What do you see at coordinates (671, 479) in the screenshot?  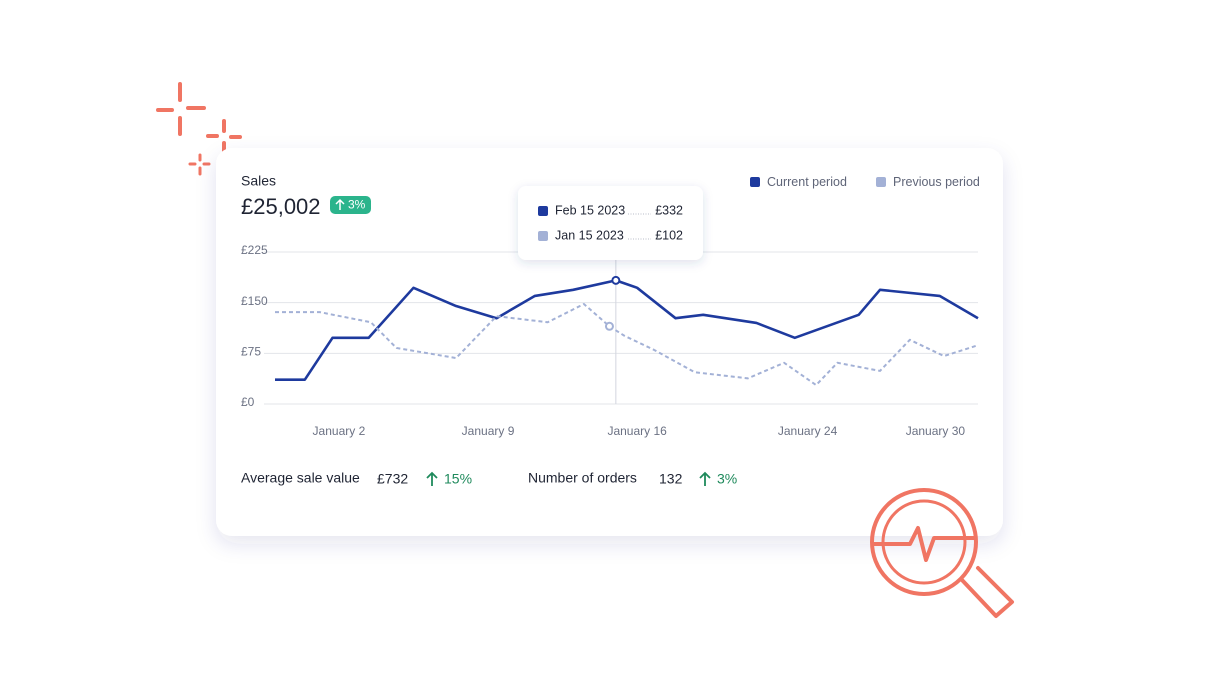 I see `metric-value: 132` at bounding box center [671, 479].